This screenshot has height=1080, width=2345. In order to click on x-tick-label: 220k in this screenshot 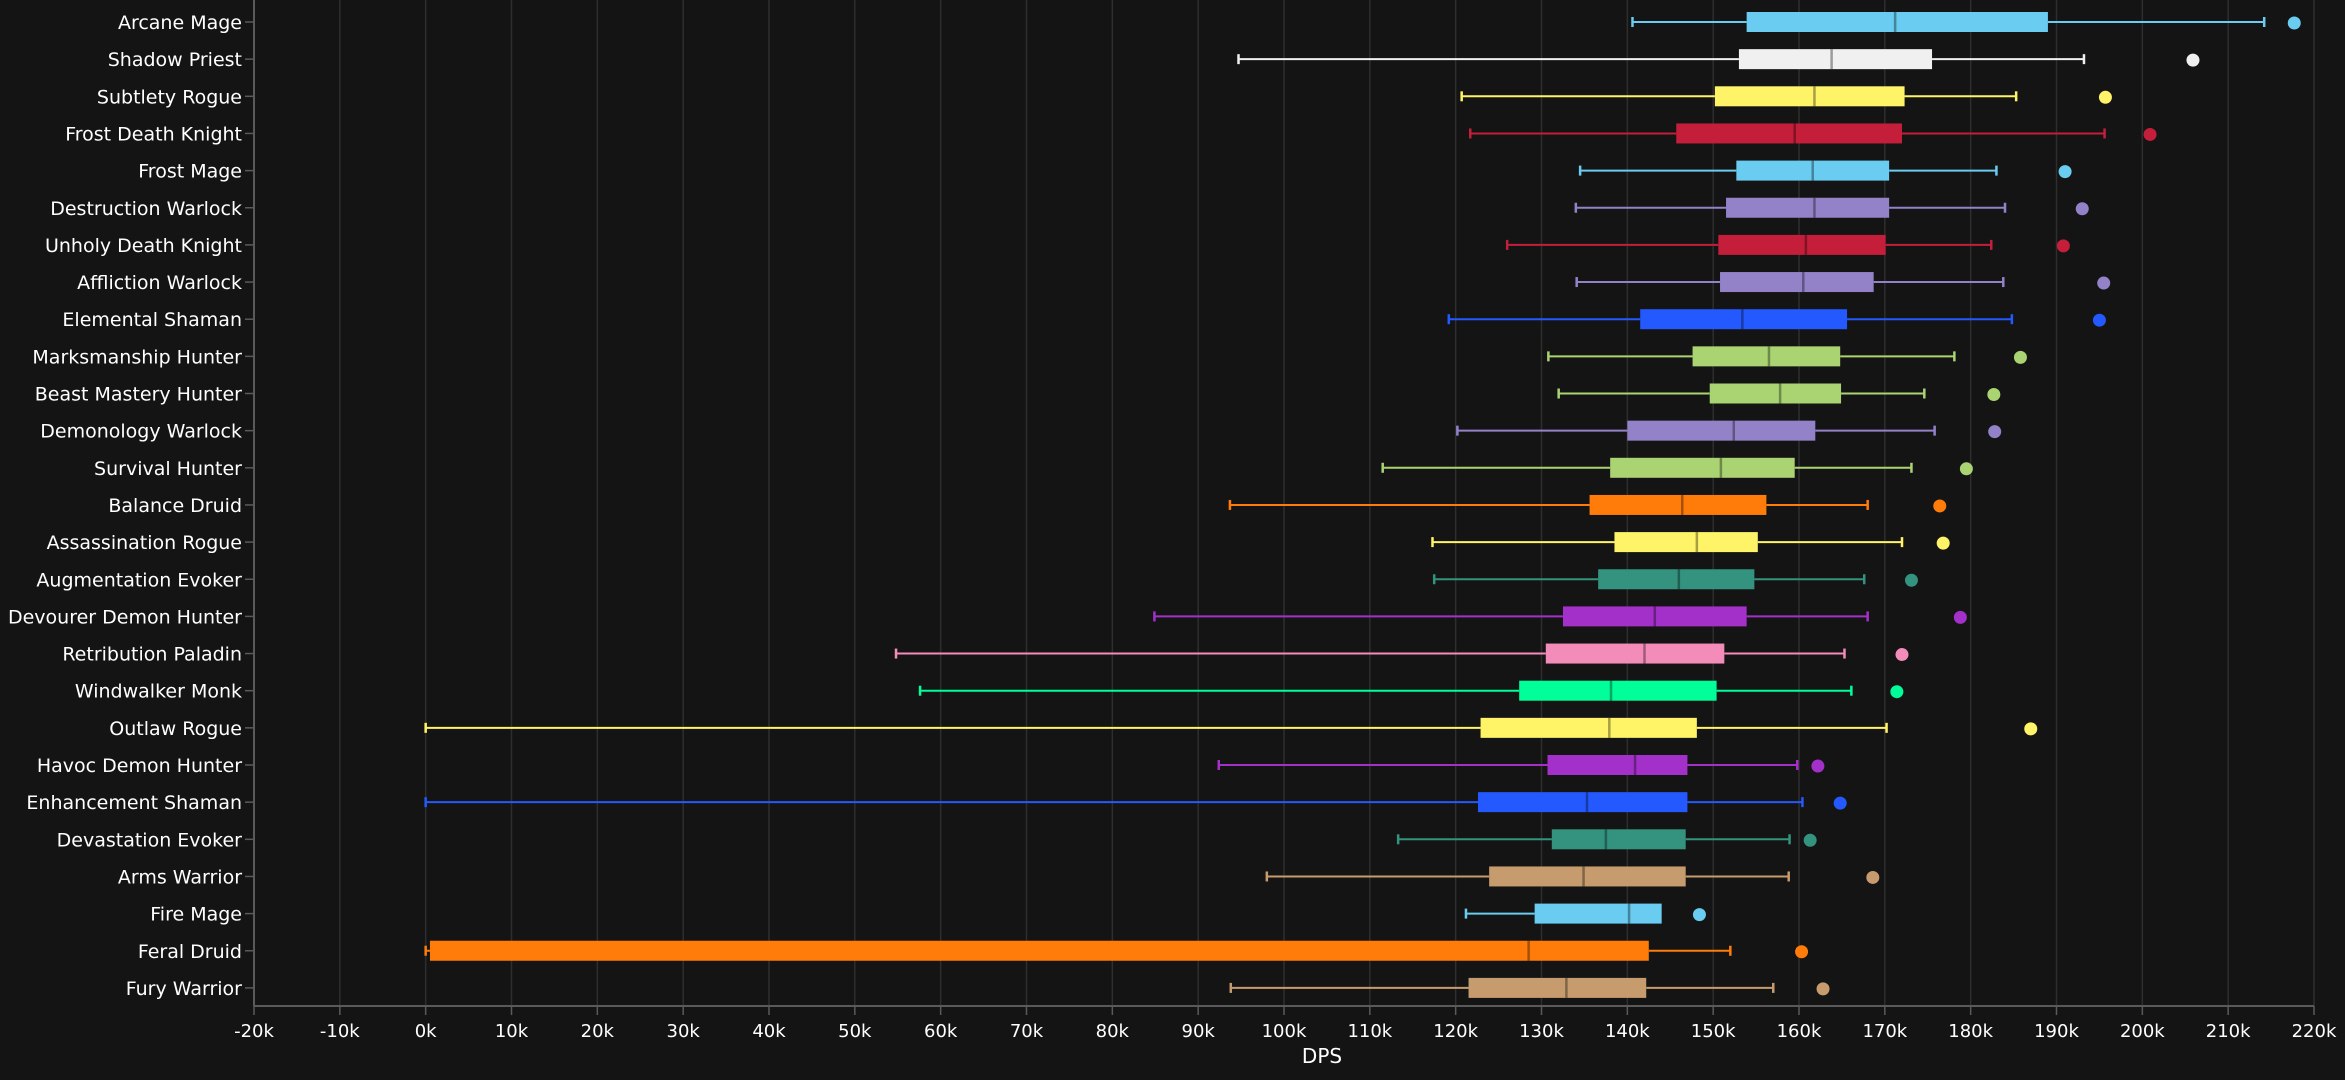, I will do `click(2314, 1031)`.